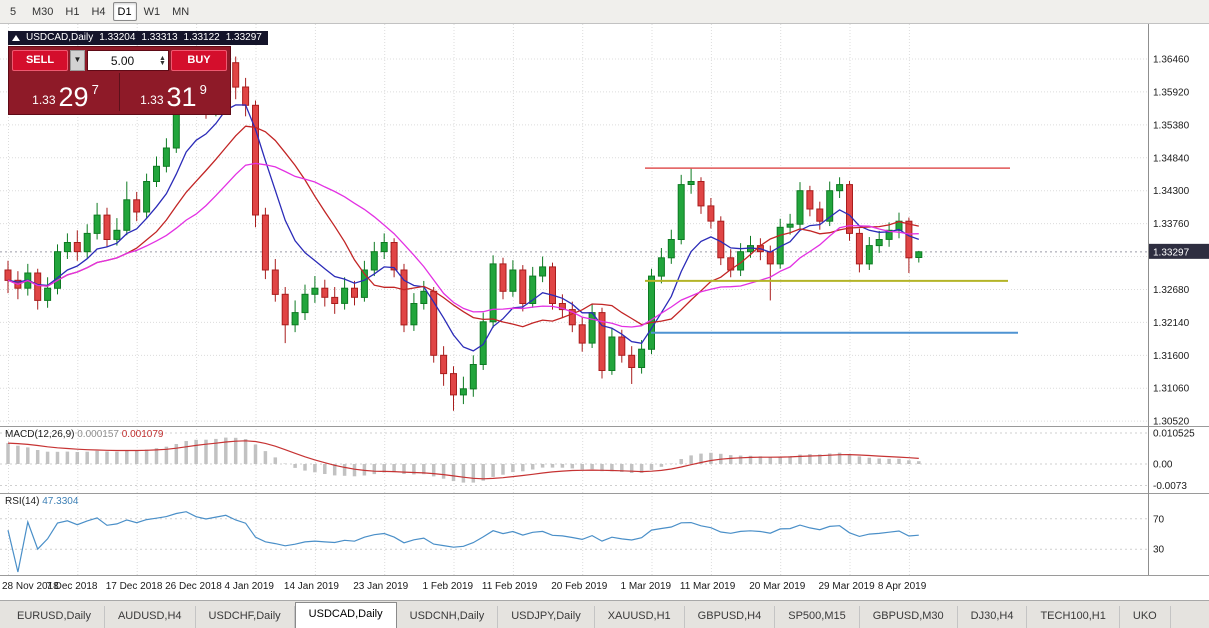  I want to click on macd-label: MACD(12,26,9) 0.000157 0.001079, so click(84, 434).